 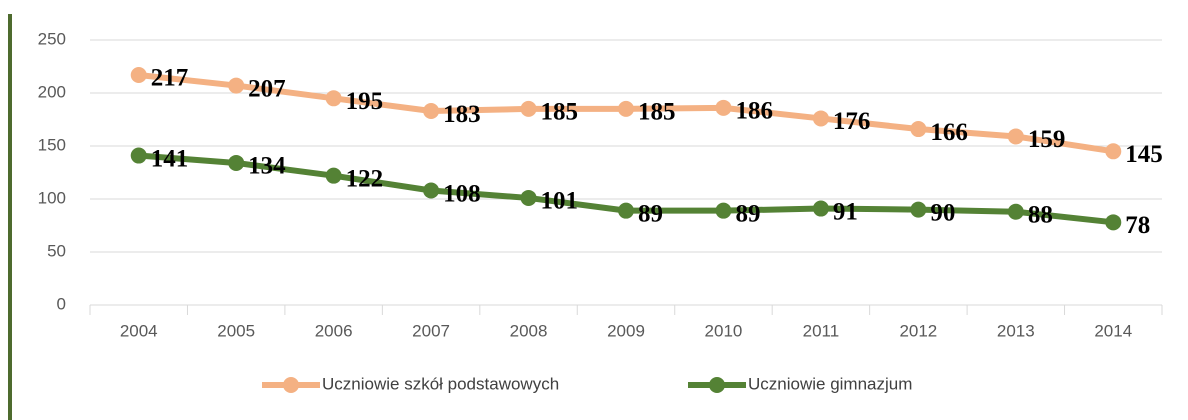 I want to click on data-label: 176, so click(x=852, y=121).